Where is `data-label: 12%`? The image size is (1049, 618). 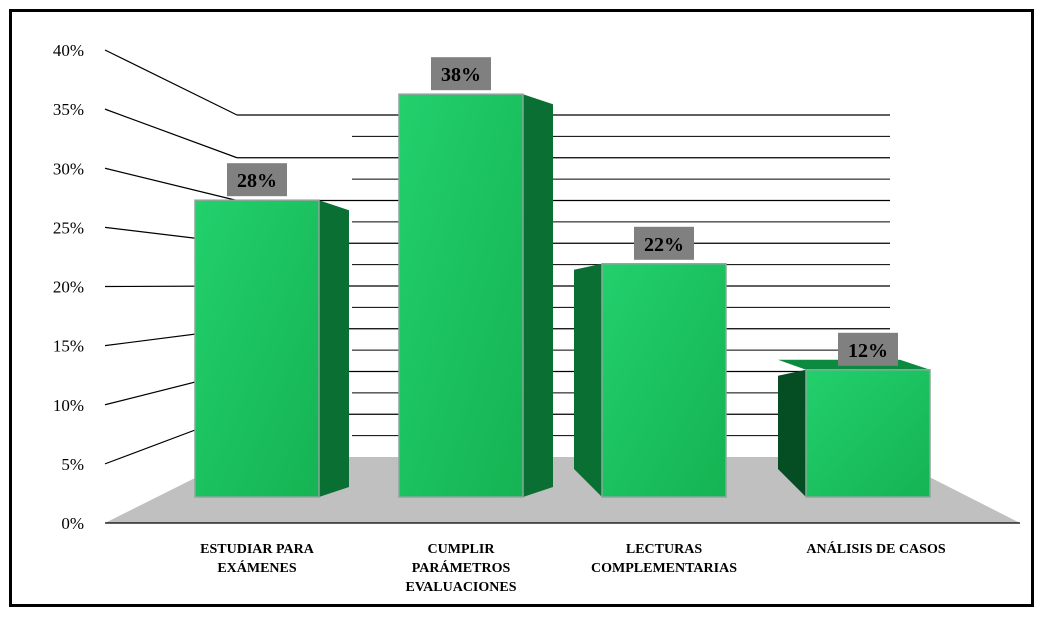
data-label: 12% is located at coordinates (868, 351).